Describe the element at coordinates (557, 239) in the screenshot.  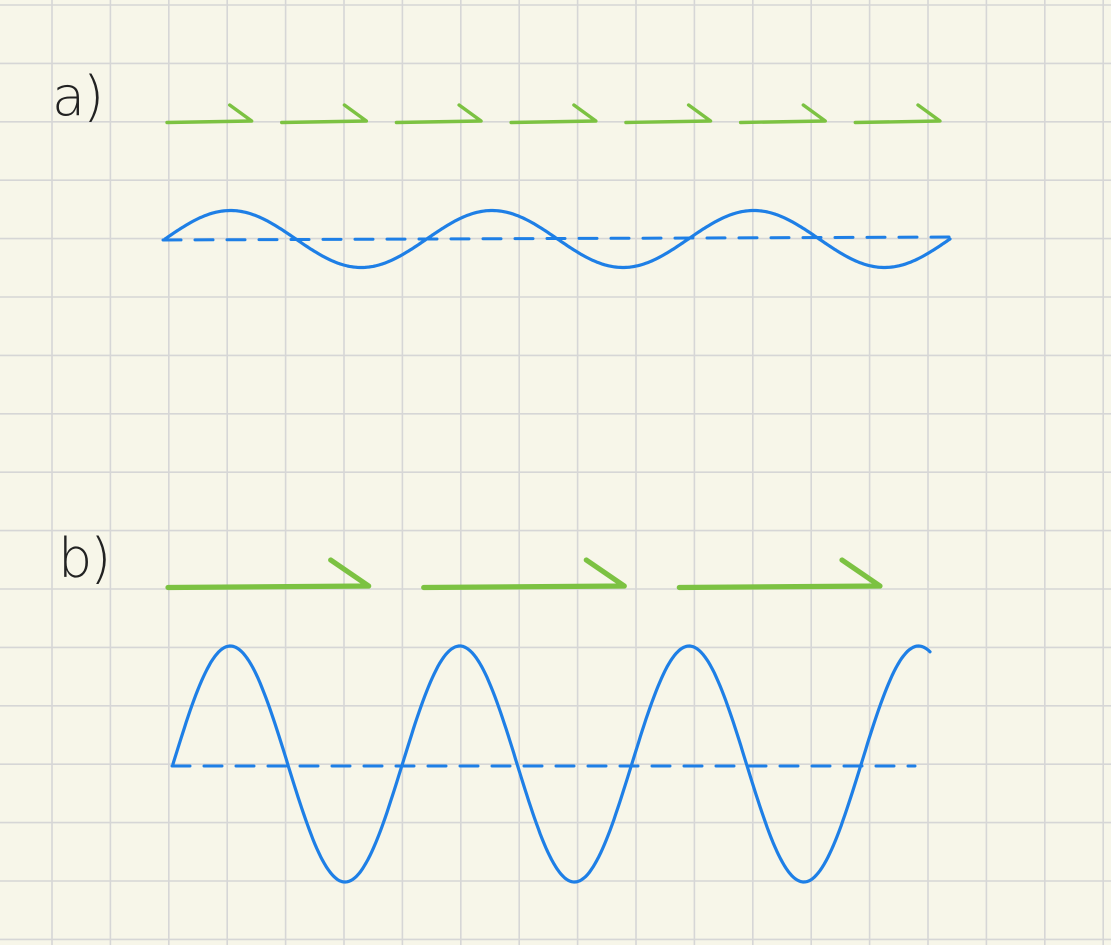
I see `panel-a-wave` at that location.